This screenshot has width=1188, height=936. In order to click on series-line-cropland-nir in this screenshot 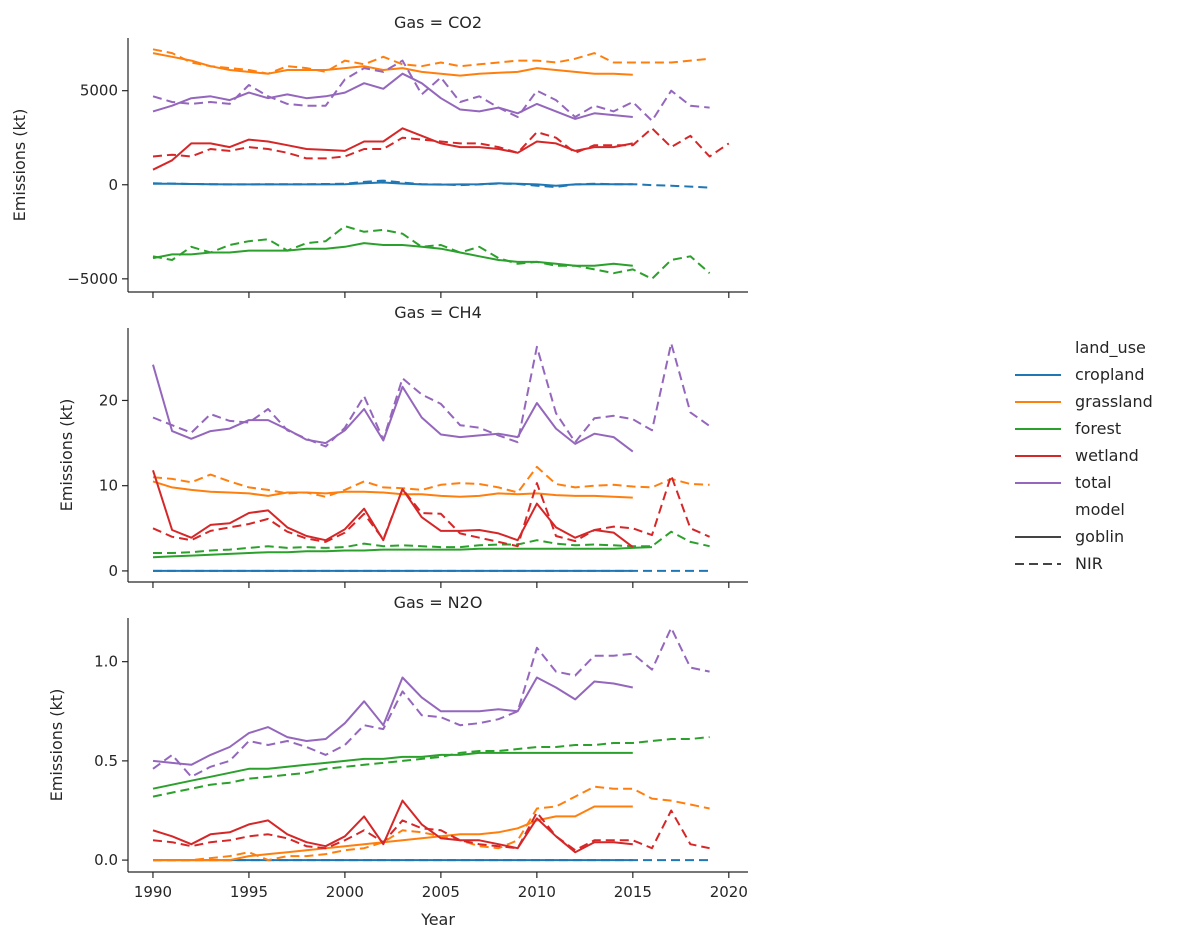, I will do `click(431, 184)`.